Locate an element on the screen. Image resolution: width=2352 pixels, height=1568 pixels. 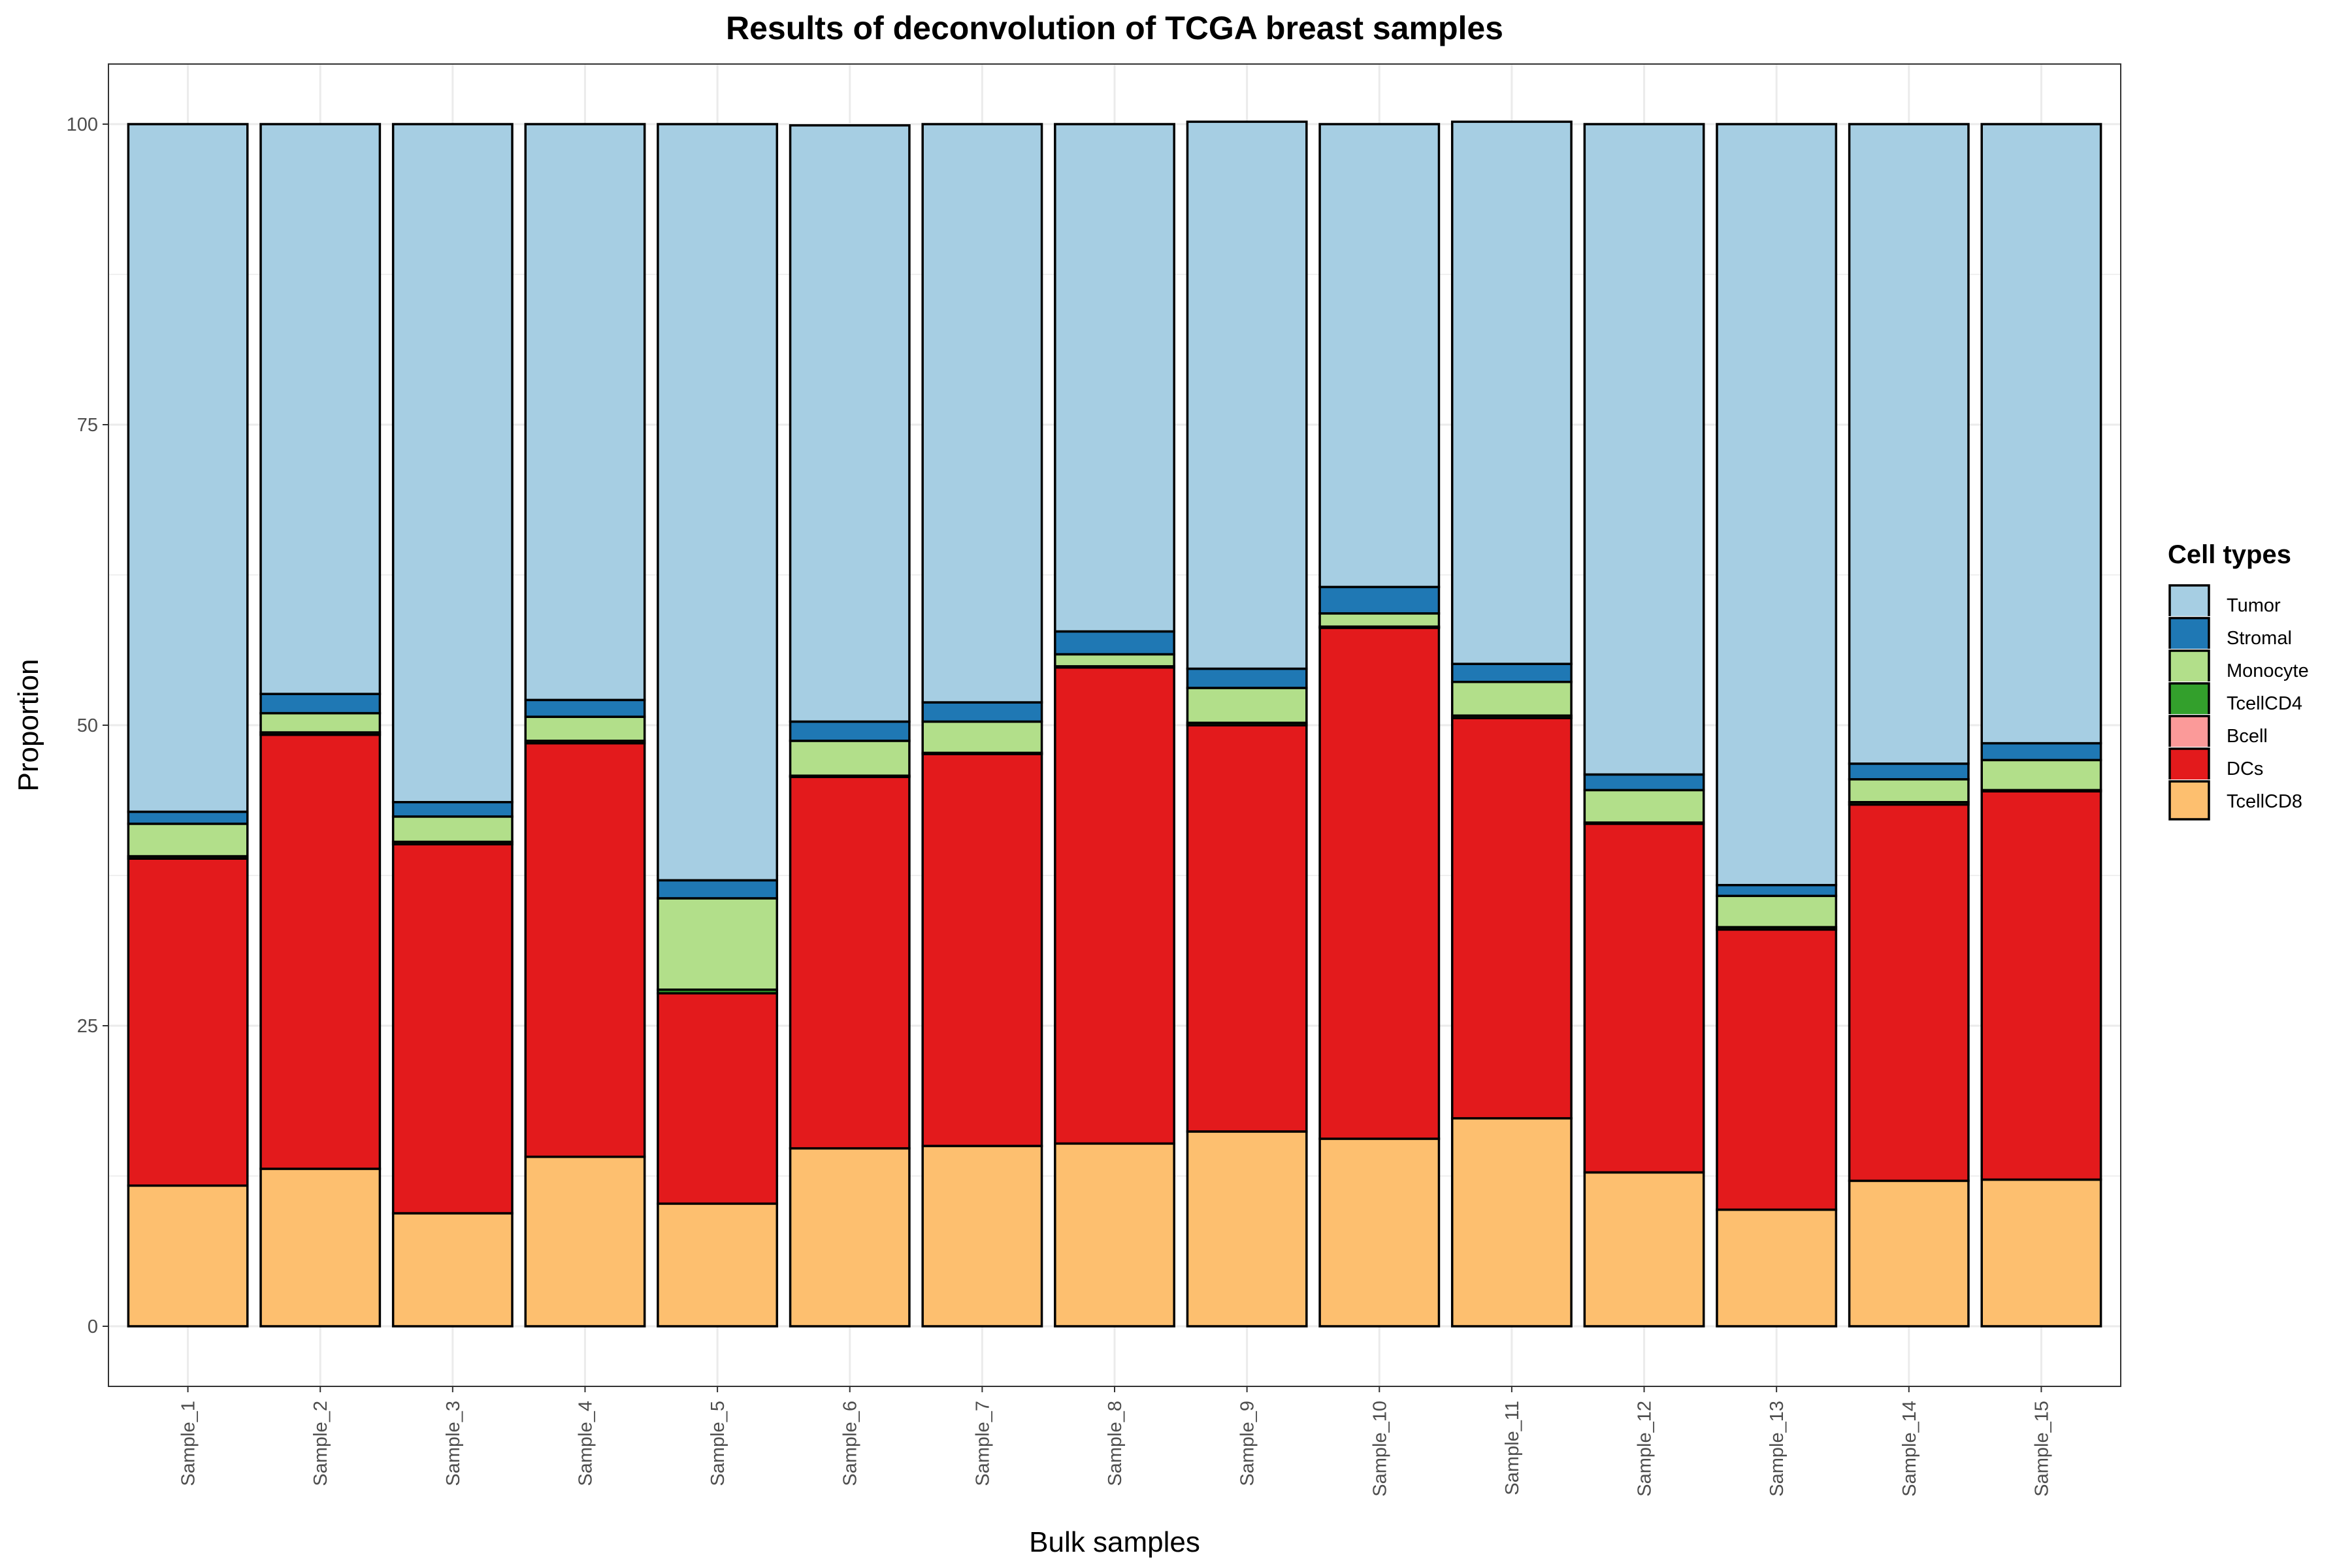
legend-label: Stromal is located at coordinates (2259, 638).